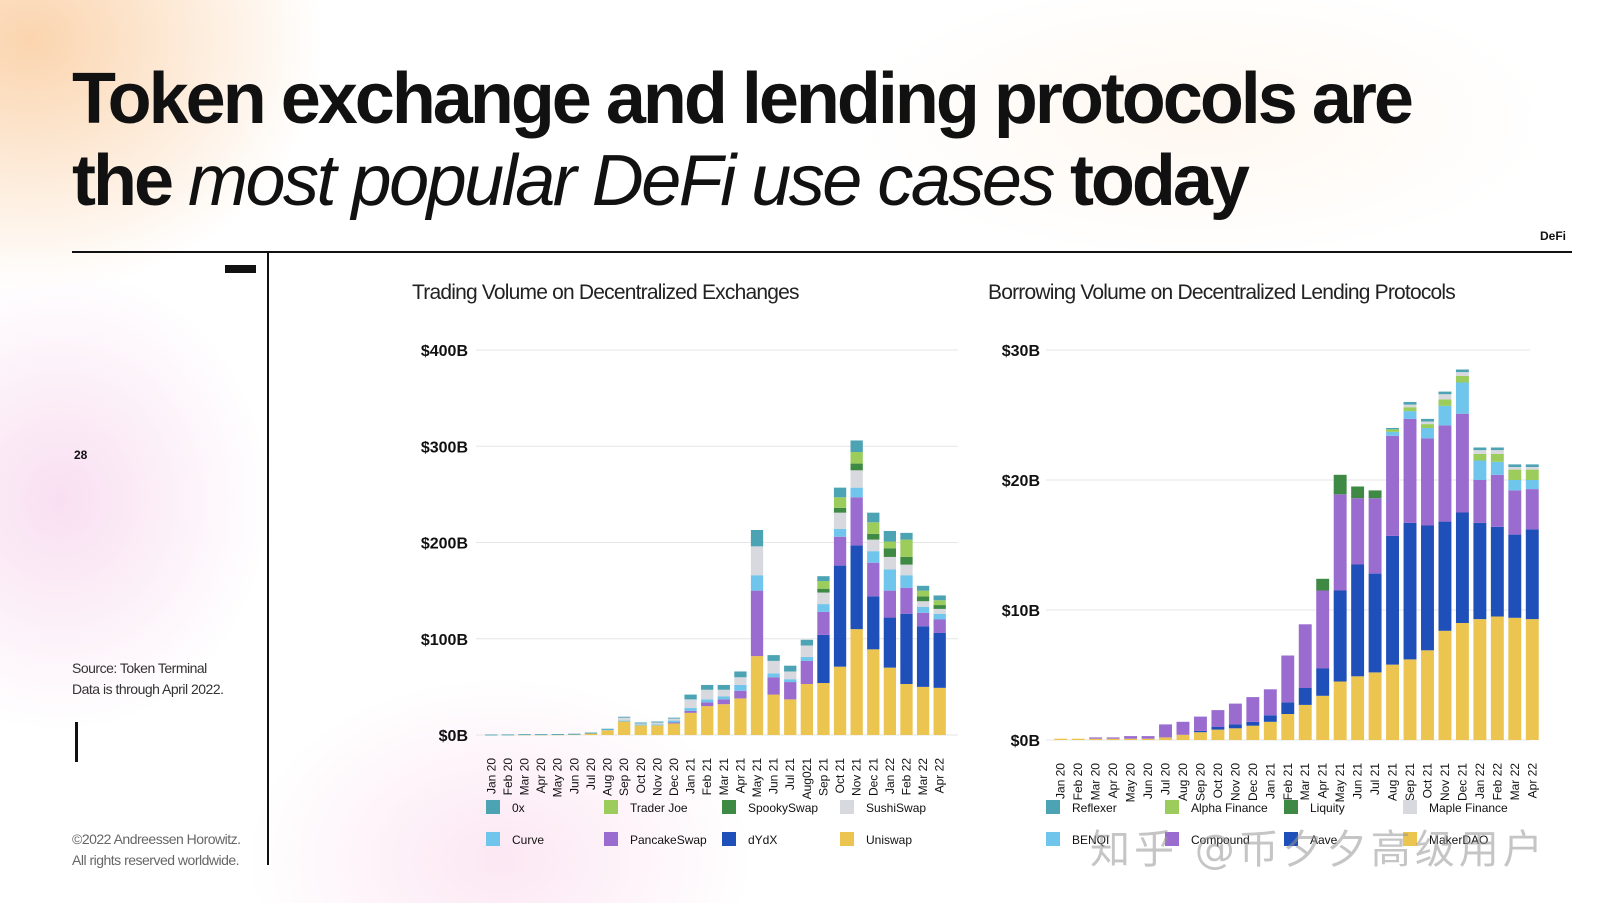 The width and height of the screenshot is (1608, 903). What do you see at coordinates (81, 455) in the screenshot?
I see `page-number: 28` at bounding box center [81, 455].